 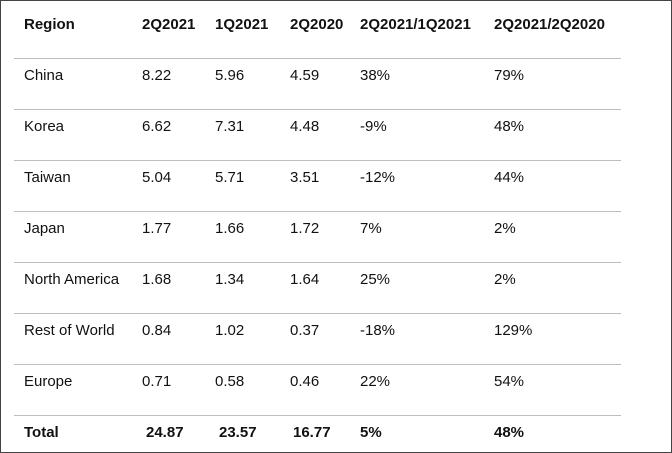 I want to click on value-cell: 1.68, so click(x=157, y=279).